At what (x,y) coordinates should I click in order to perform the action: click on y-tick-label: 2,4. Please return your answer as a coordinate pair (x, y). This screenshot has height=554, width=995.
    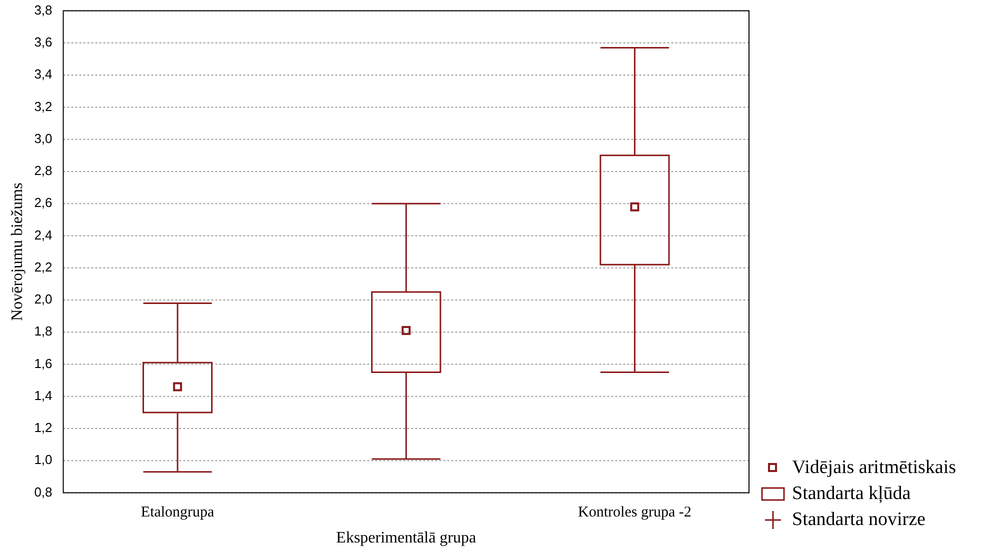
    Looking at the image, I should click on (43, 234).